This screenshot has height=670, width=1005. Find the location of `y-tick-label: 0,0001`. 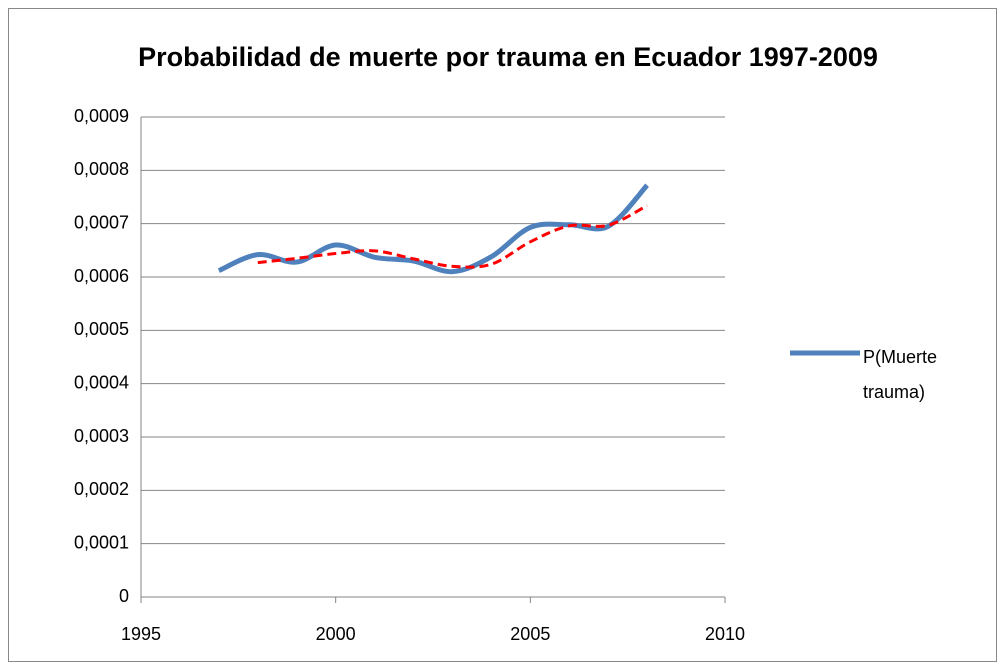

y-tick-label: 0,0001 is located at coordinates (101, 542).